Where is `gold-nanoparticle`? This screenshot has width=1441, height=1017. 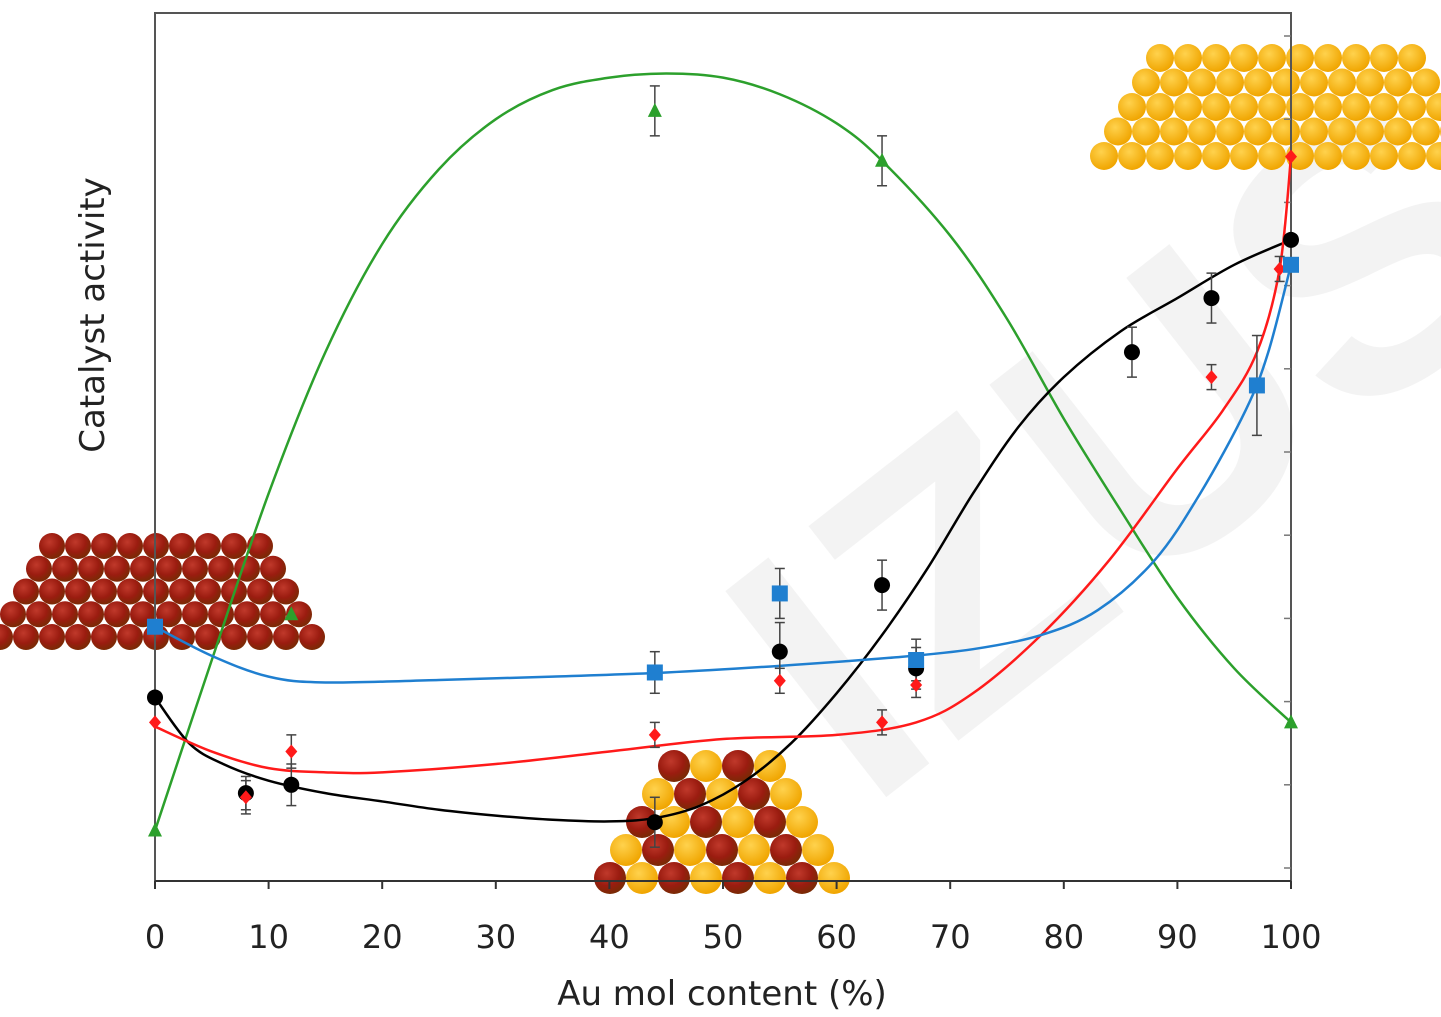 gold-nanoparticle is located at coordinates (1265, 107).